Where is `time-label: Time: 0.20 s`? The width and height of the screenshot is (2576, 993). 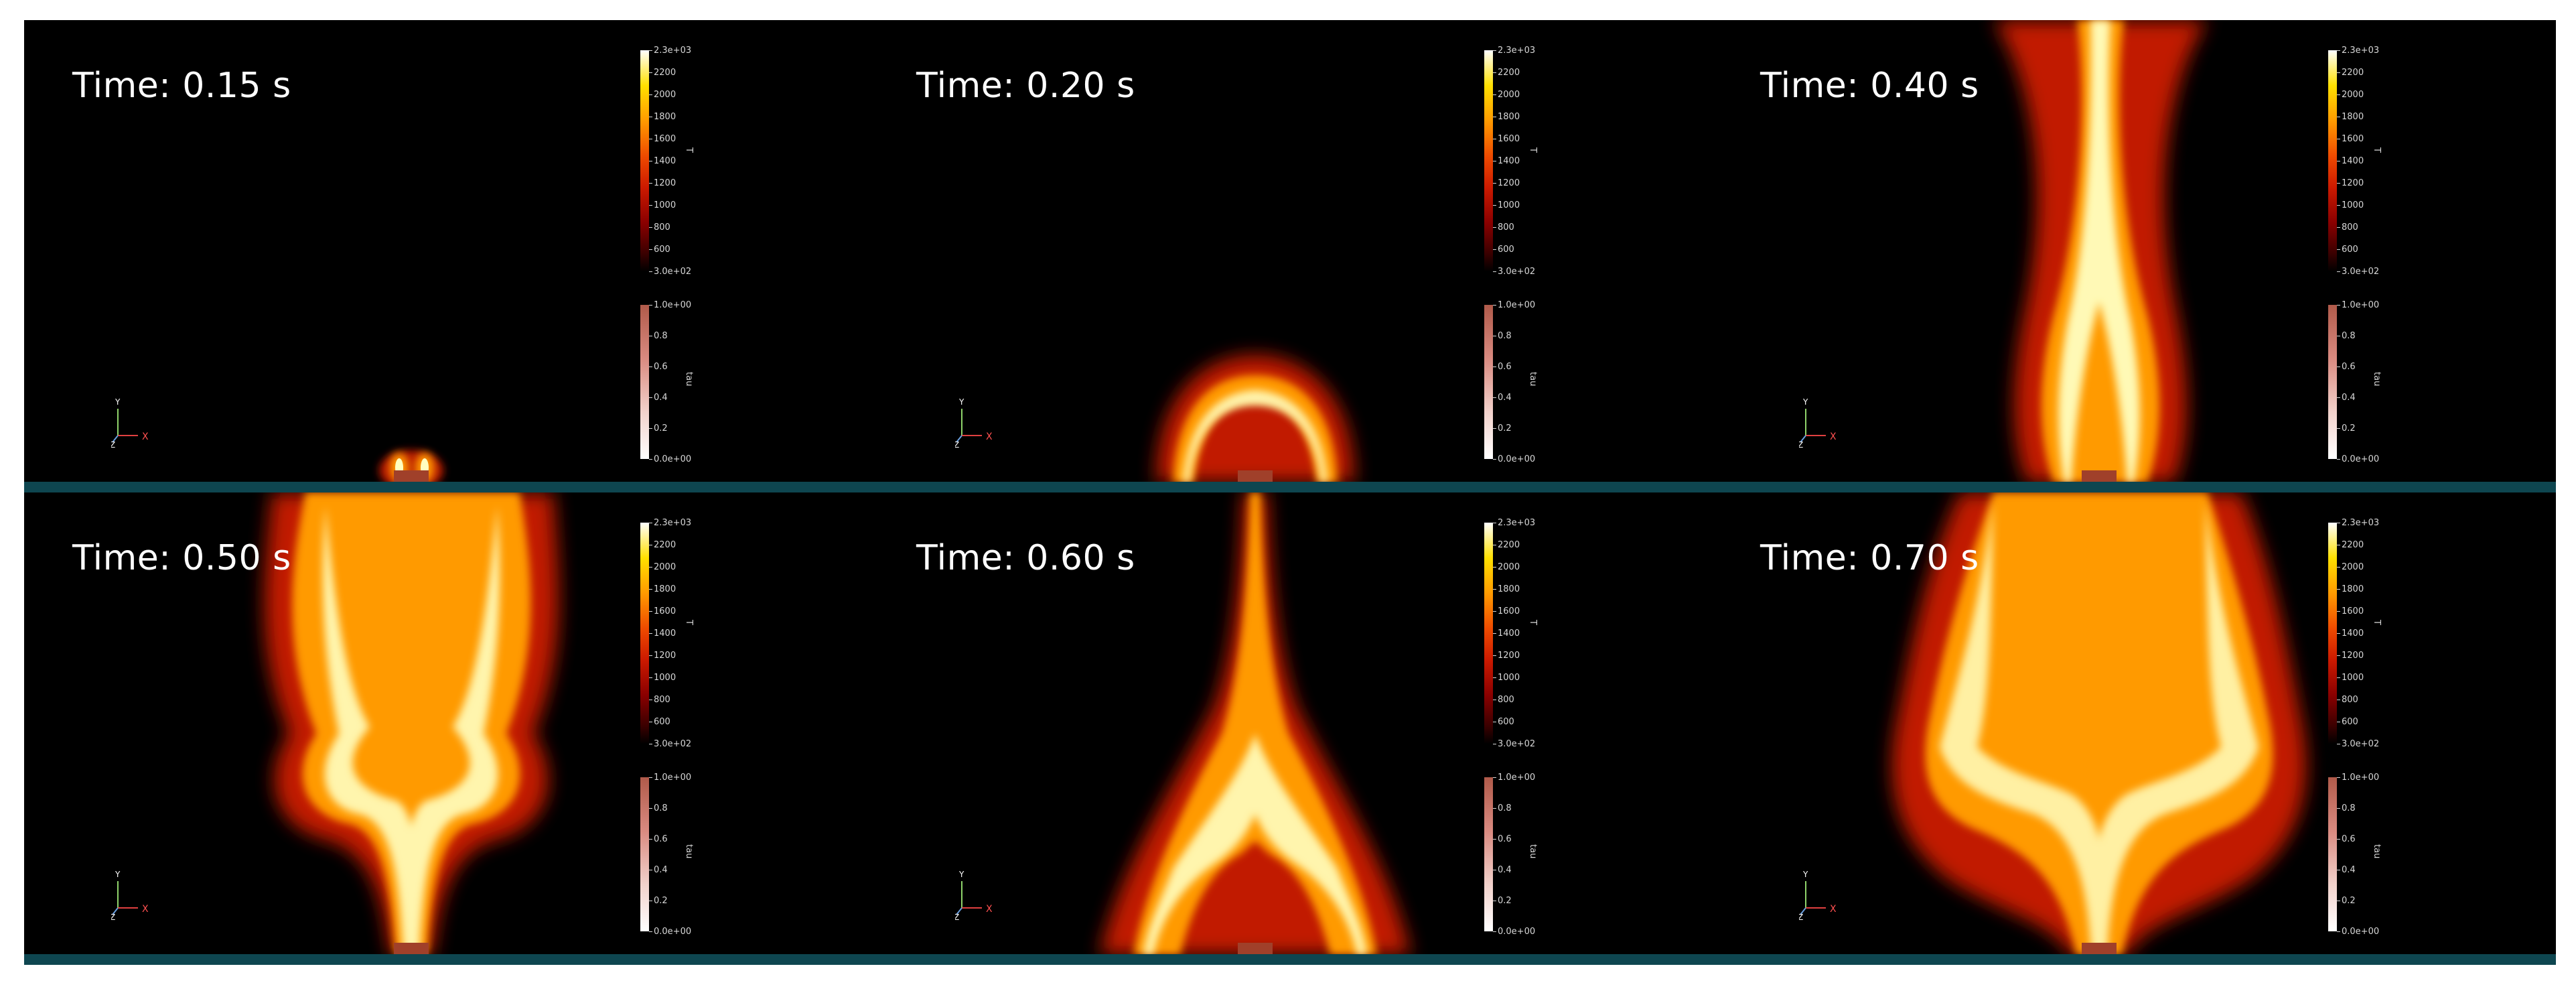 time-label: Time: 0.20 s is located at coordinates (1025, 86).